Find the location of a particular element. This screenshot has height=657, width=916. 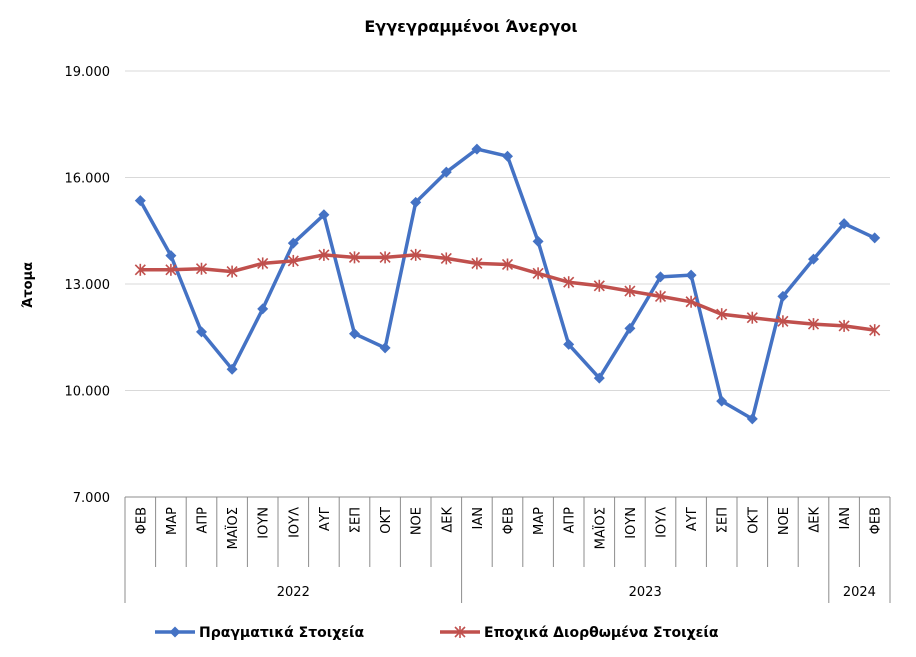

y-tick-label: 10.000 is located at coordinates (88, 392).